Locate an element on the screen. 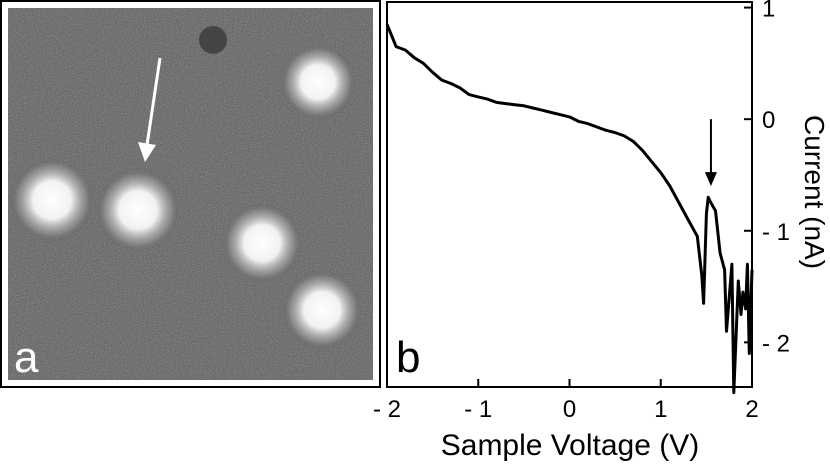 The image size is (830, 466). y-axis-label: Current (nA) is located at coordinates (814, 192).